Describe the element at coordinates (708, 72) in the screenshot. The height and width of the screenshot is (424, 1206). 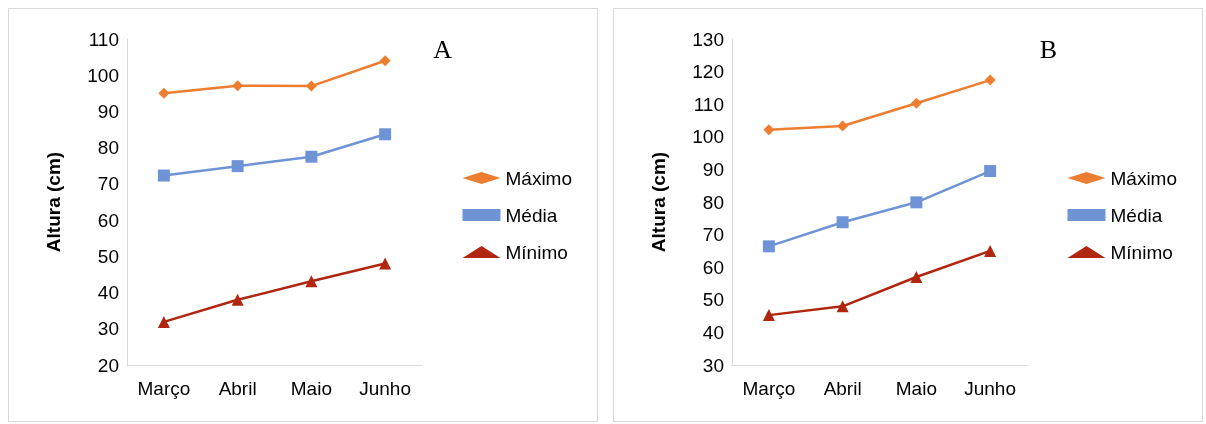
I see `y-tick-label: 120` at that location.